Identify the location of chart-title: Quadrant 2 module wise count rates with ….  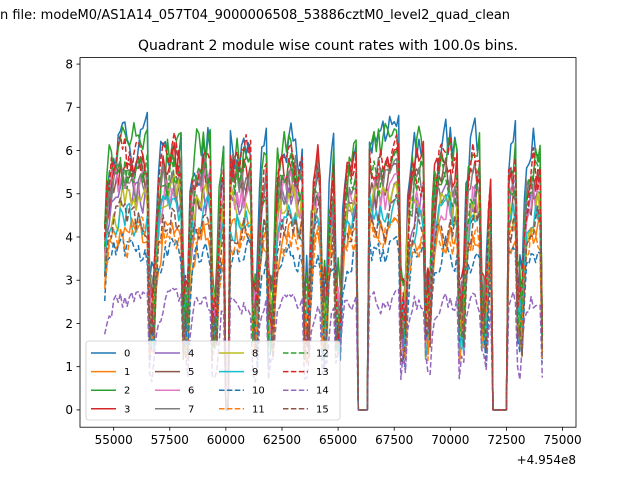
(328, 46).